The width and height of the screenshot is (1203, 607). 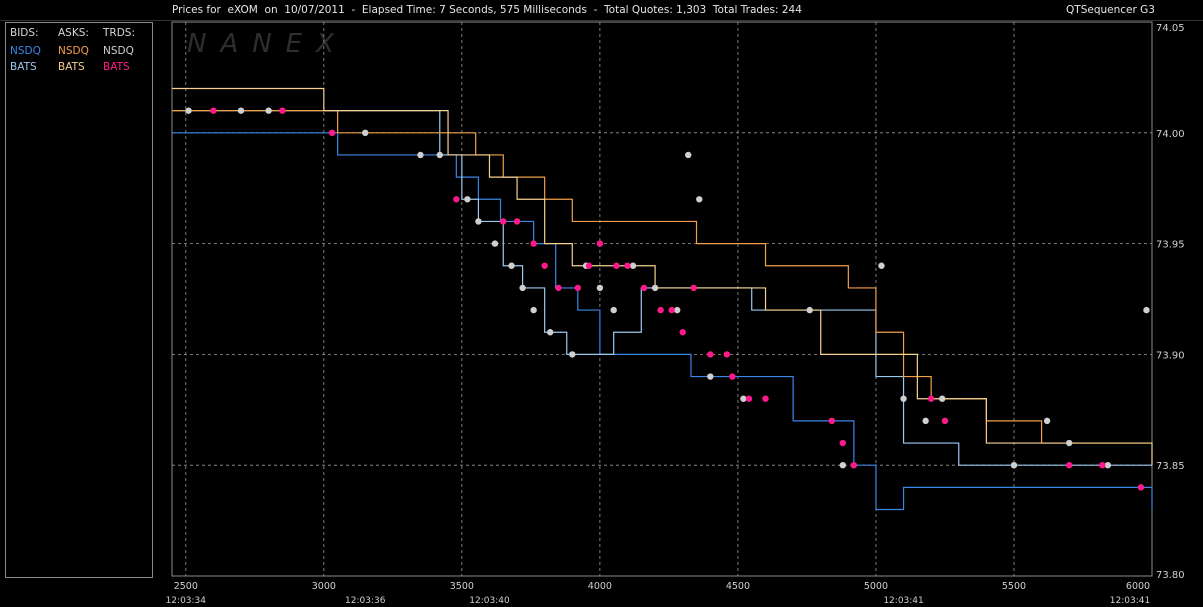 I want to click on x-tick-label: 4000, so click(x=600, y=586).